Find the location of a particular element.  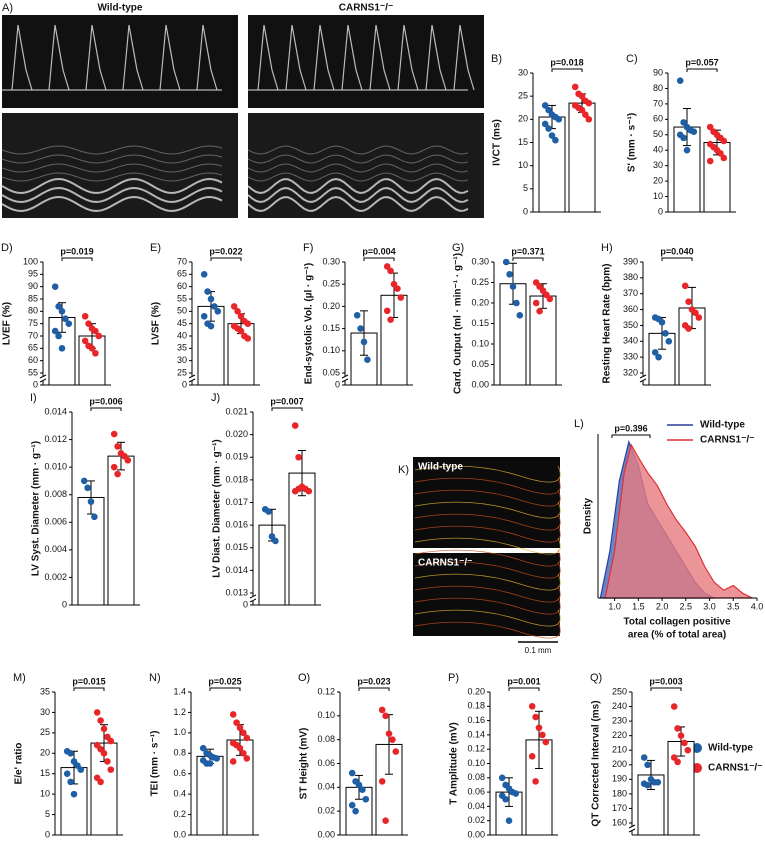

y-tick-label: 0.30 is located at coordinates (331, 261).